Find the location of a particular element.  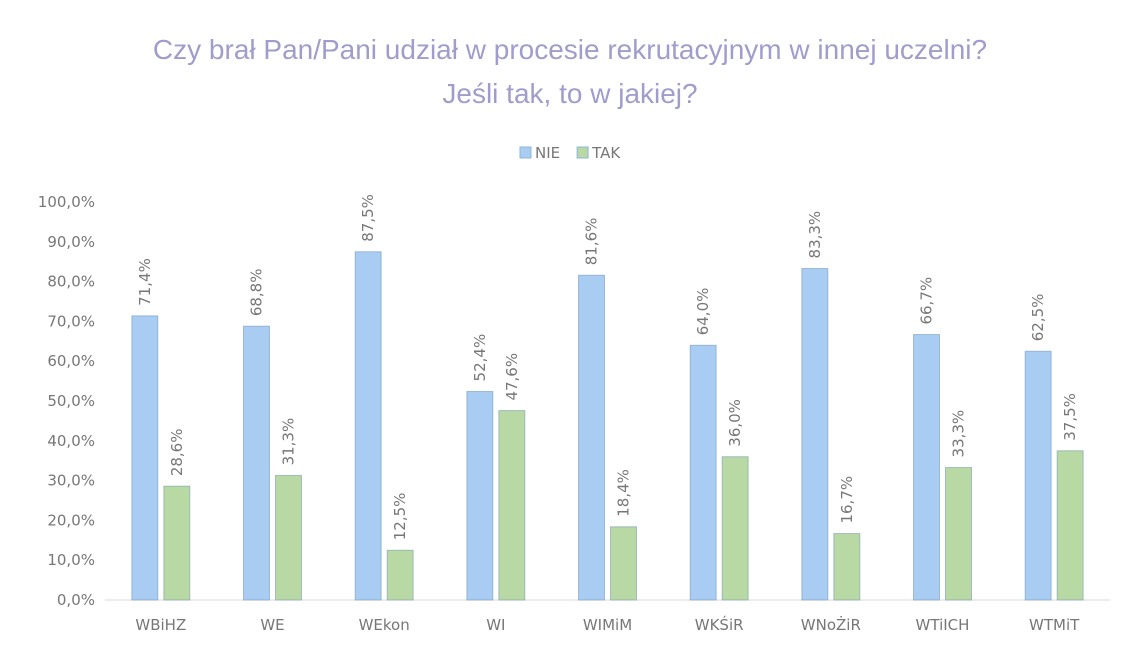

y-tick-label: 0,0% is located at coordinates (76, 600).